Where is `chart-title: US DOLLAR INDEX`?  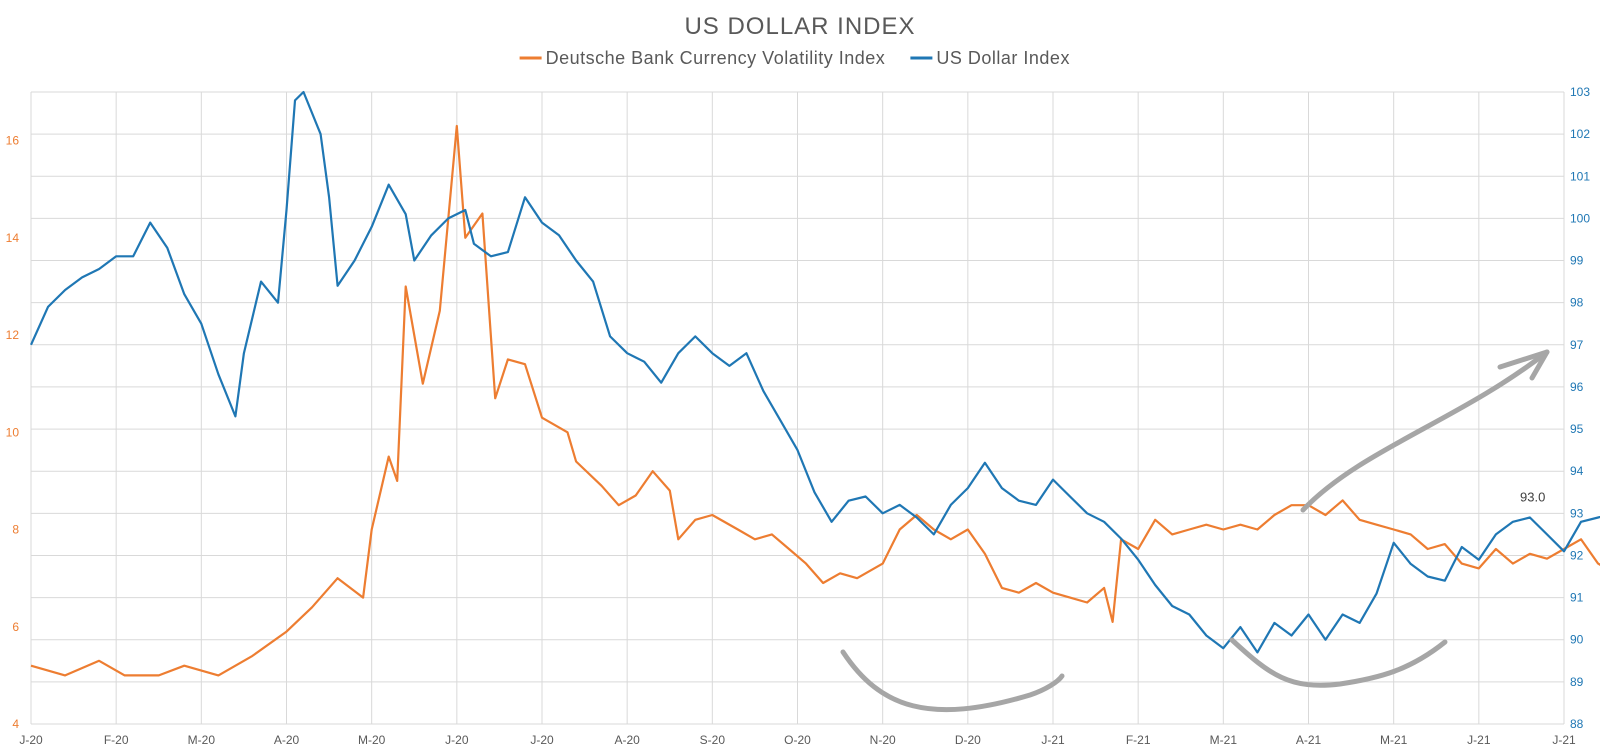 chart-title: US DOLLAR INDEX is located at coordinates (799, 26).